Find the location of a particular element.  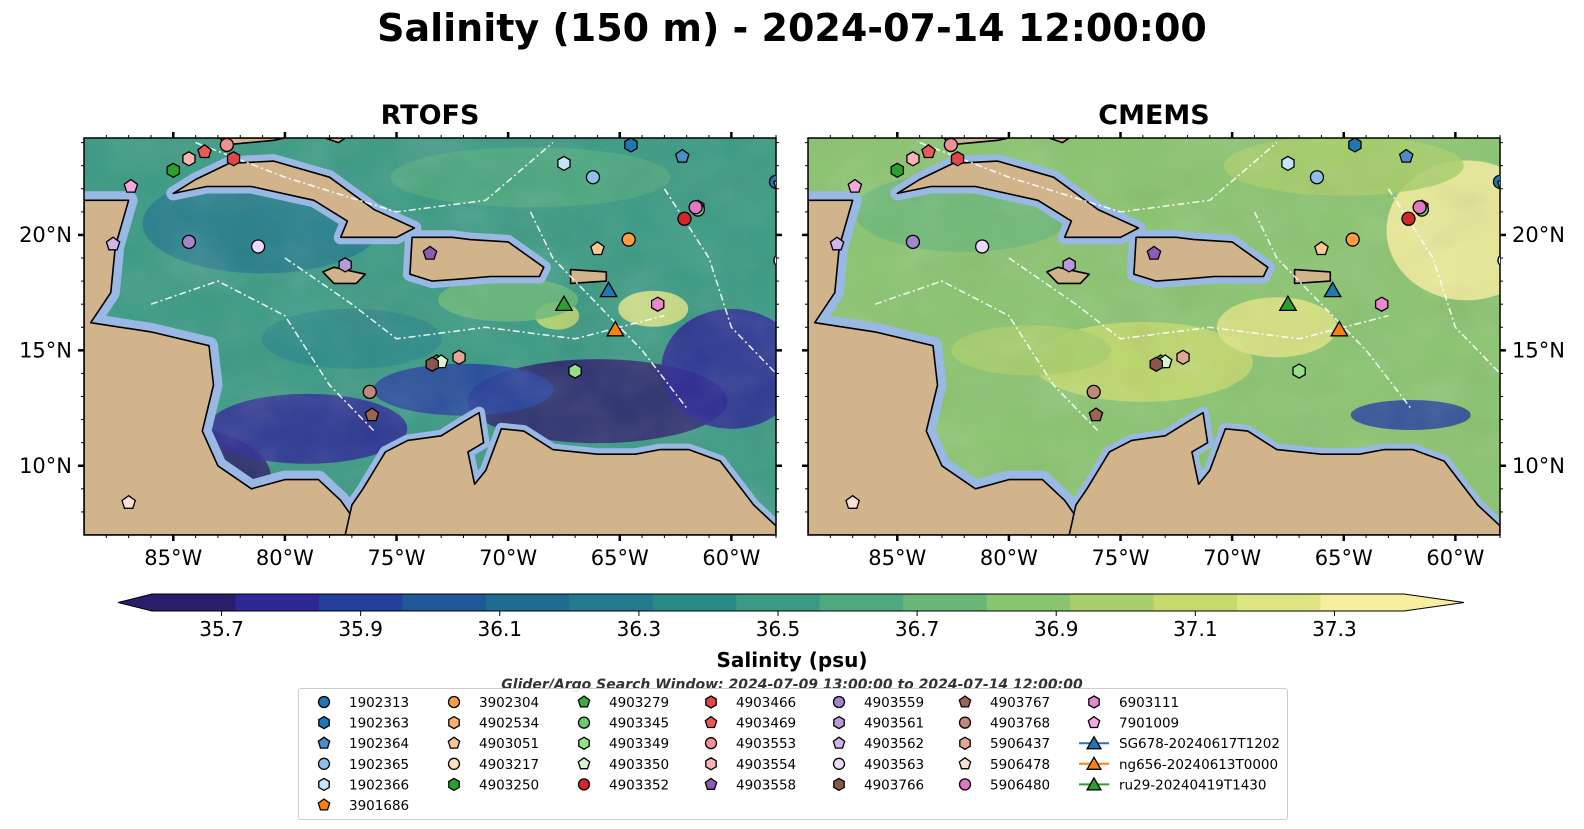

land-bahama is located at coordinates (335, 141).